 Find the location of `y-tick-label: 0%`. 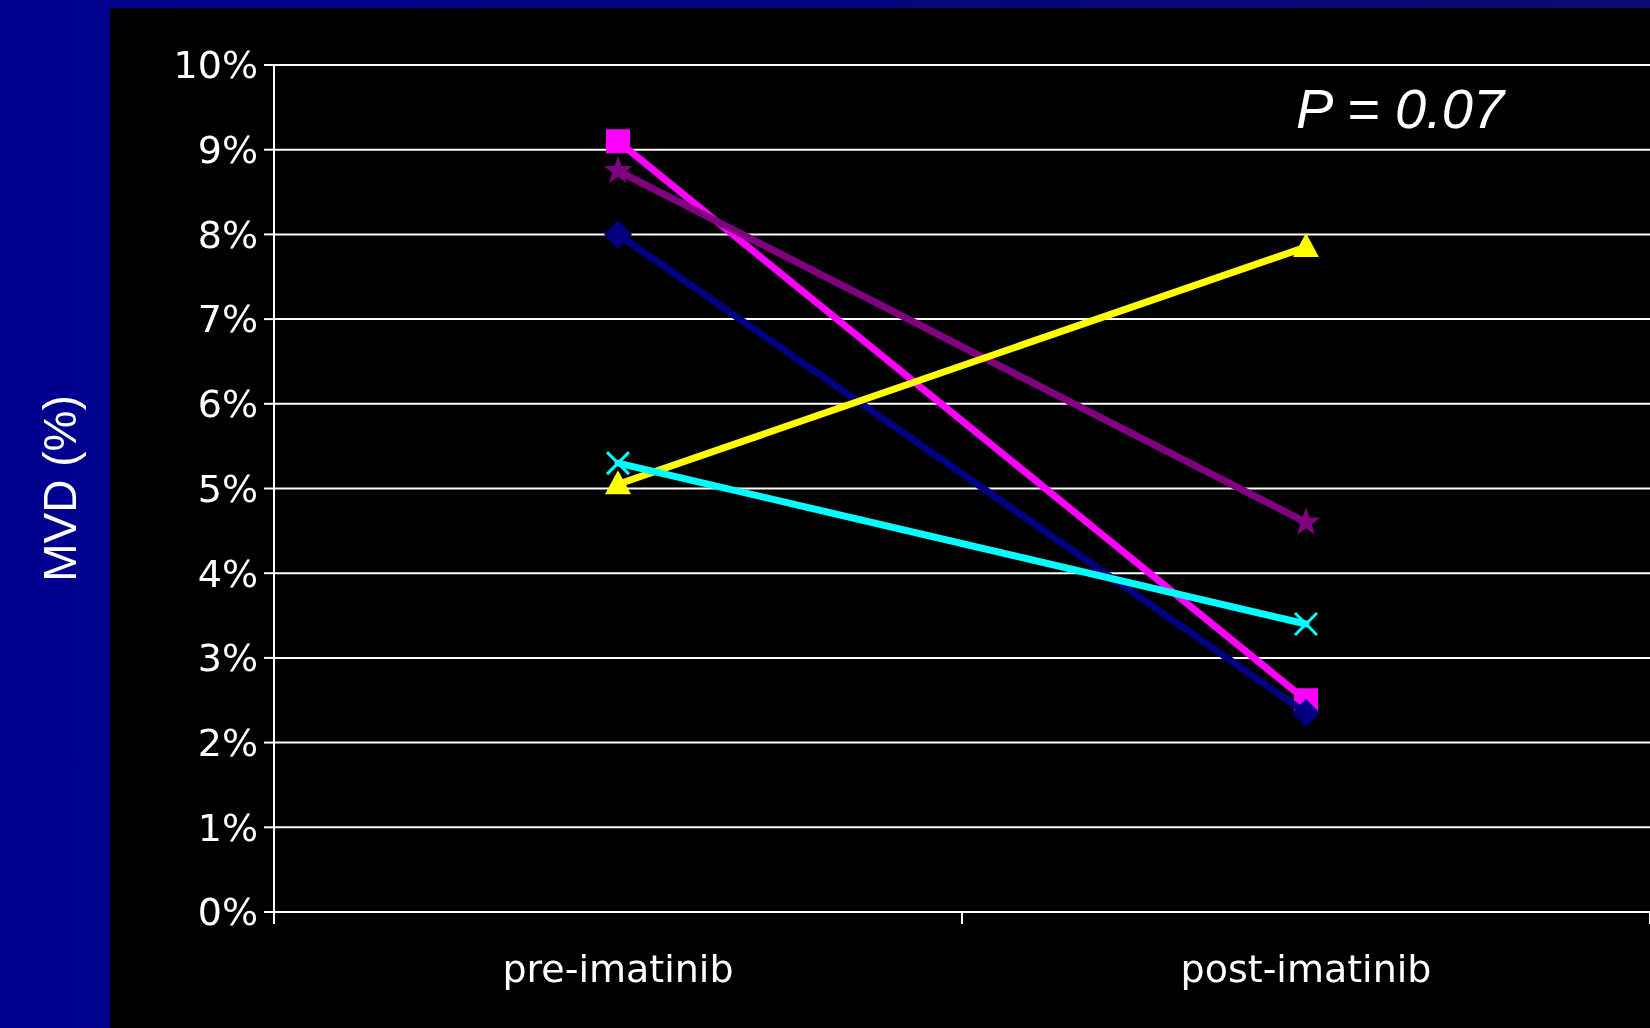

y-tick-label: 0% is located at coordinates (227, 912).